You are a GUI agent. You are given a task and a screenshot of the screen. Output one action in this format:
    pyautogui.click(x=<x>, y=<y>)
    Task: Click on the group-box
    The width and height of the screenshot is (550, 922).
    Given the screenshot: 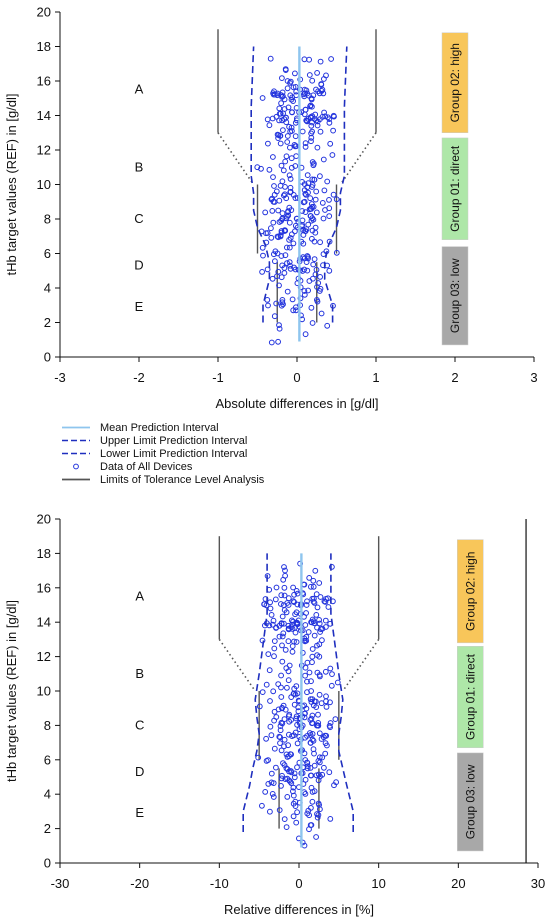 What is the action you would take?
    pyautogui.click(x=455, y=296)
    